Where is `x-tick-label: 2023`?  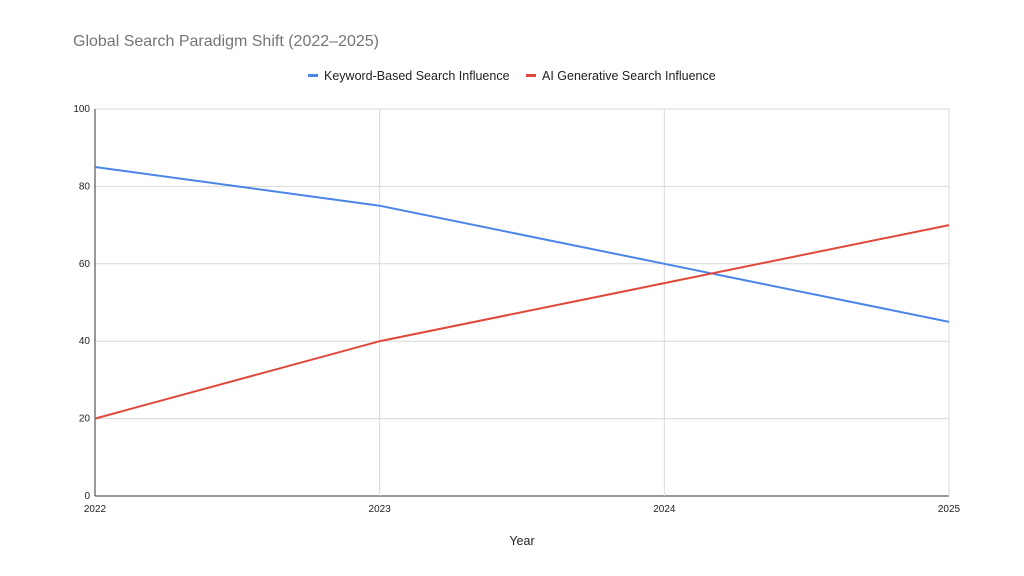 x-tick-label: 2023 is located at coordinates (380, 509).